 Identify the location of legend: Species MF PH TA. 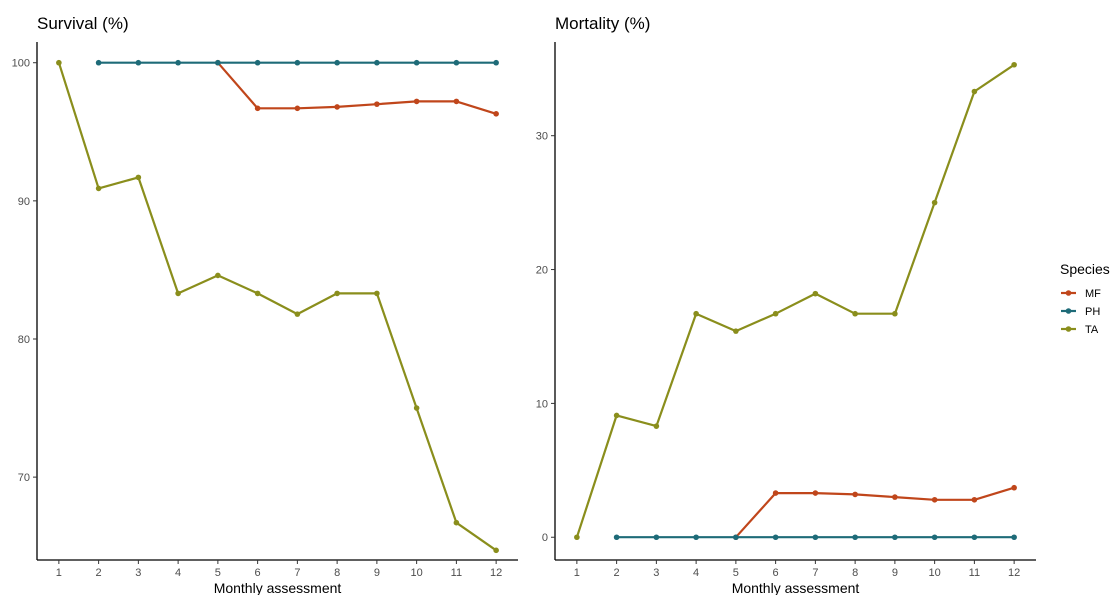
(1085, 298).